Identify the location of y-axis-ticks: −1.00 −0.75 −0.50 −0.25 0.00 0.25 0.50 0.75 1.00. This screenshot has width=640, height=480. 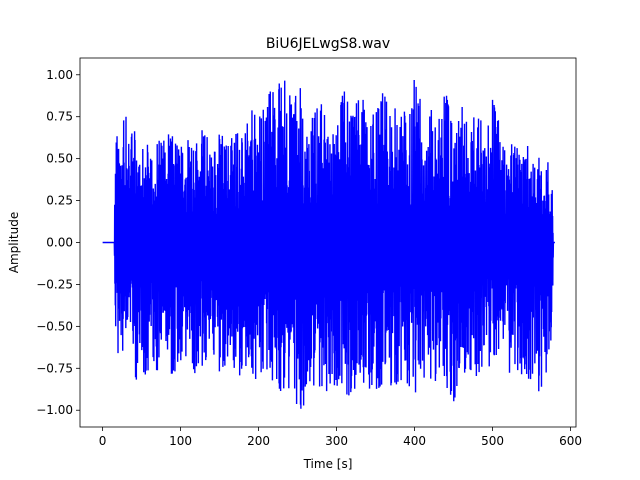
(58, 242).